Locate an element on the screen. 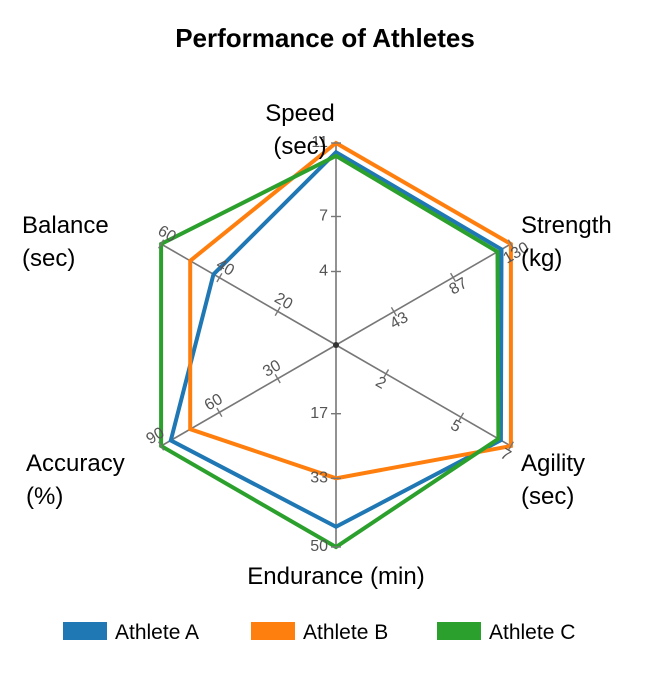  tick-label: 33 is located at coordinates (319, 478).